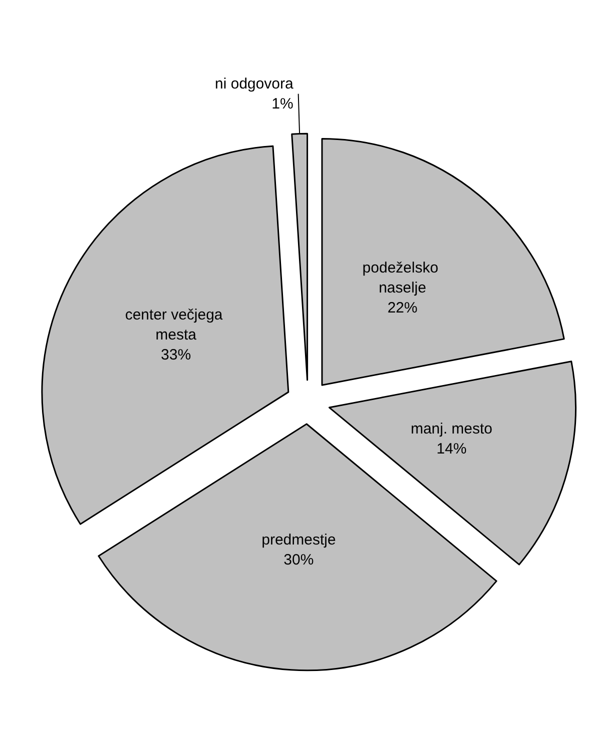  What do you see at coordinates (175, 355) in the screenshot?
I see `data-label: 33%` at bounding box center [175, 355].